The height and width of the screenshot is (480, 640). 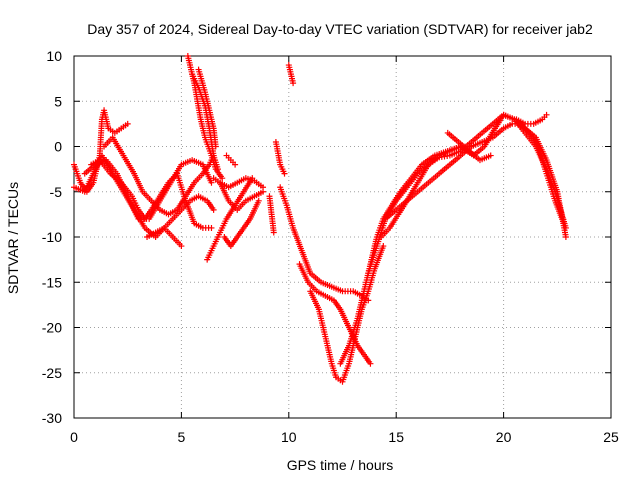 What do you see at coordinates (271, 214) in the screenshot?
I see `series-track-o` at bounding box center [271, 214].